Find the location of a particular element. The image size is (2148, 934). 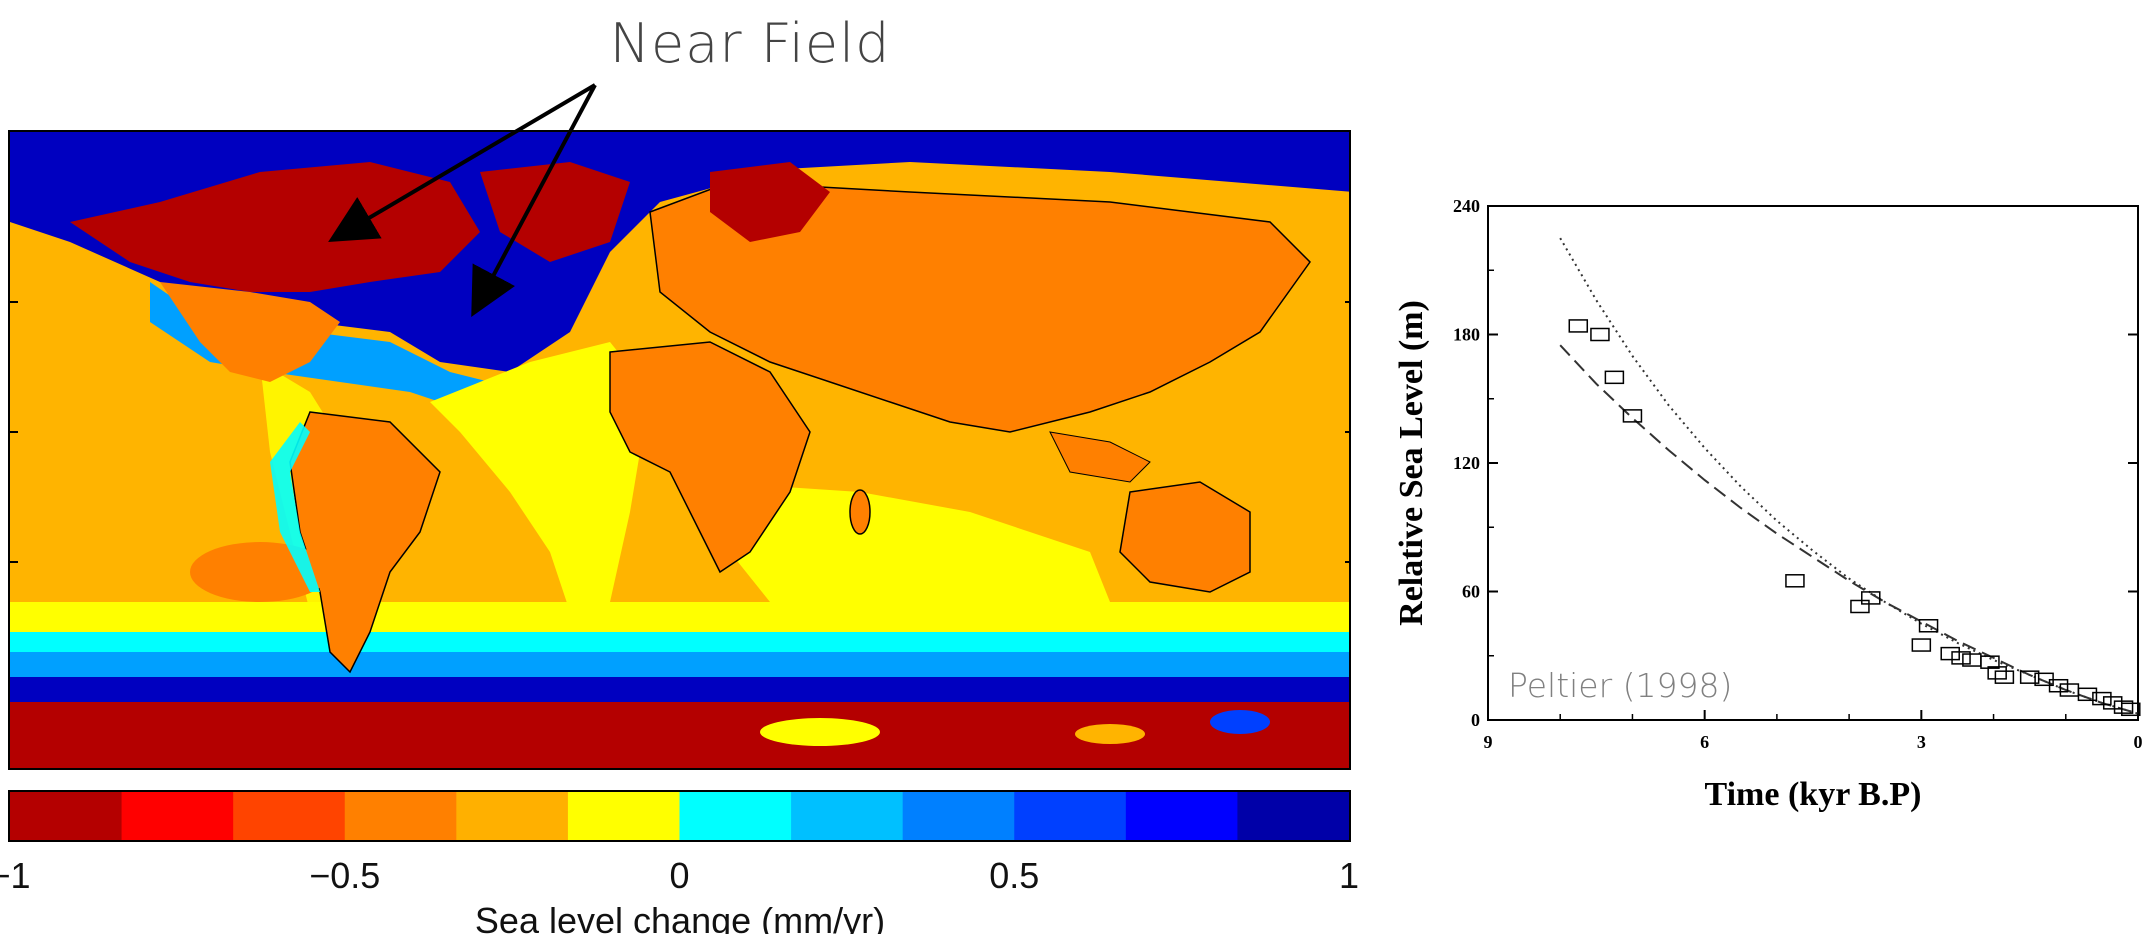

colorbar-label: Sea level change (mm/yr) is located at coordinates (680, 917).